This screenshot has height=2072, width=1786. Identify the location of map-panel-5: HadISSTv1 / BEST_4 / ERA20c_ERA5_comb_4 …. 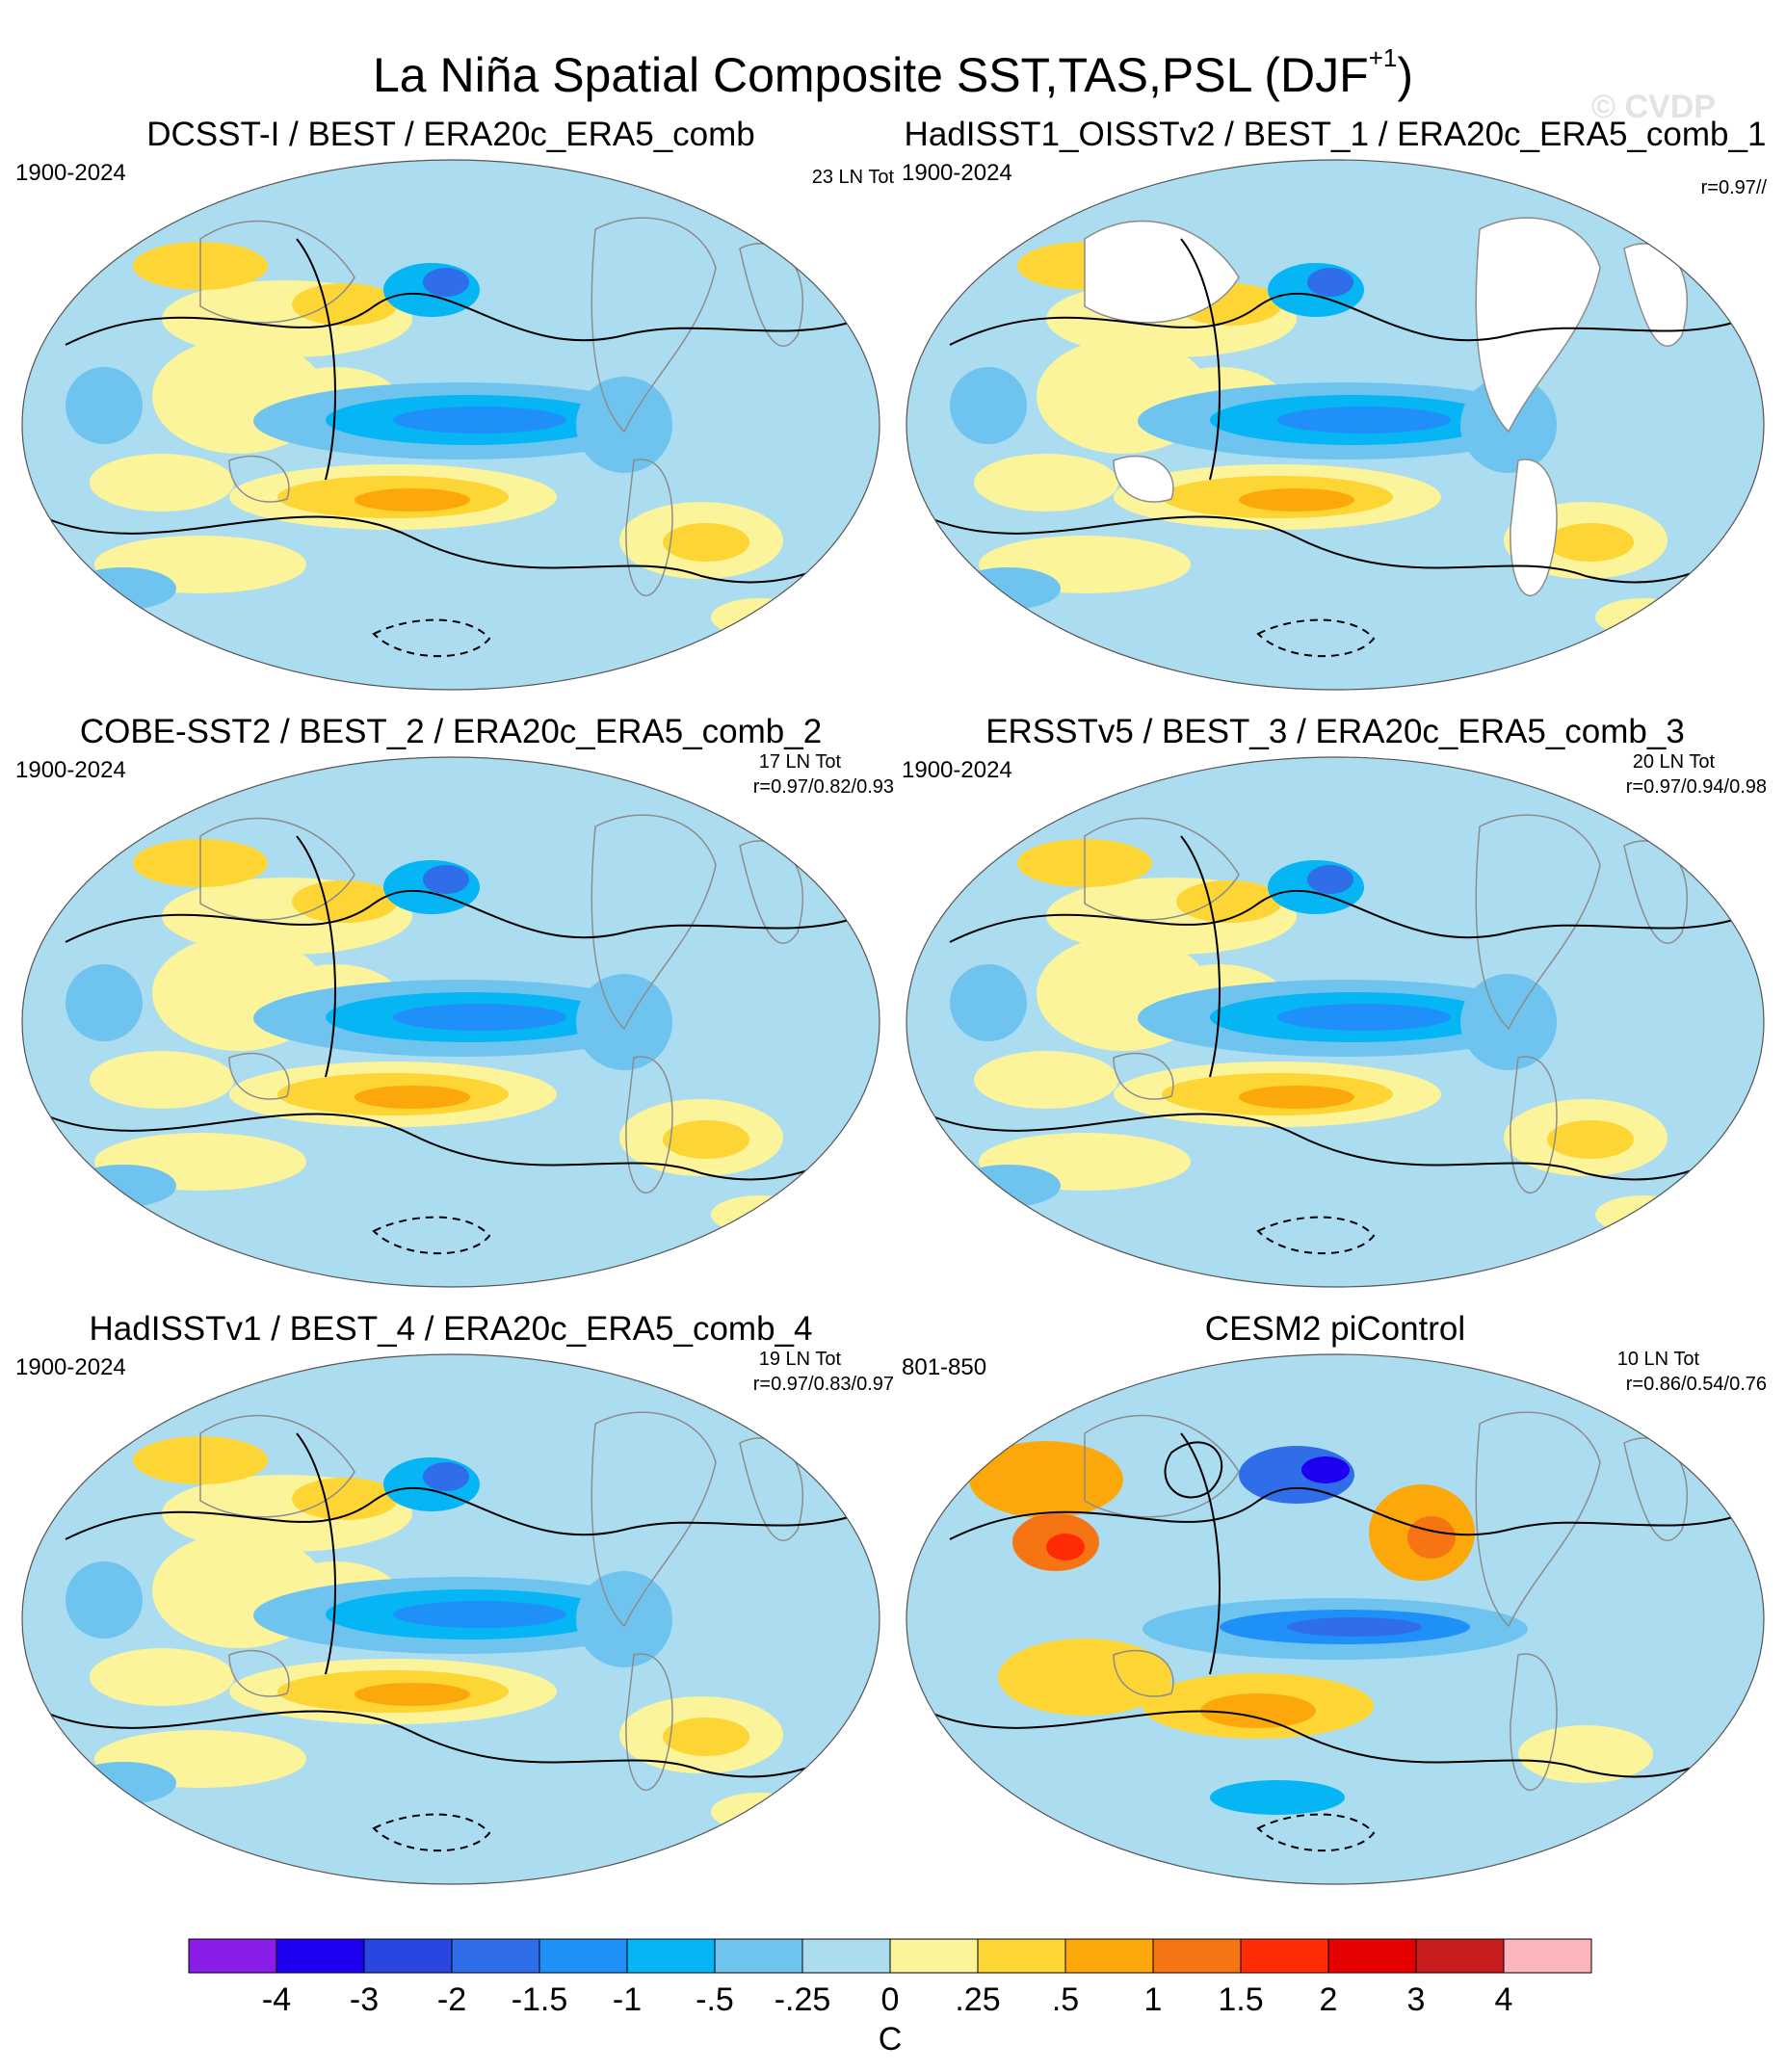
(451, 1607).